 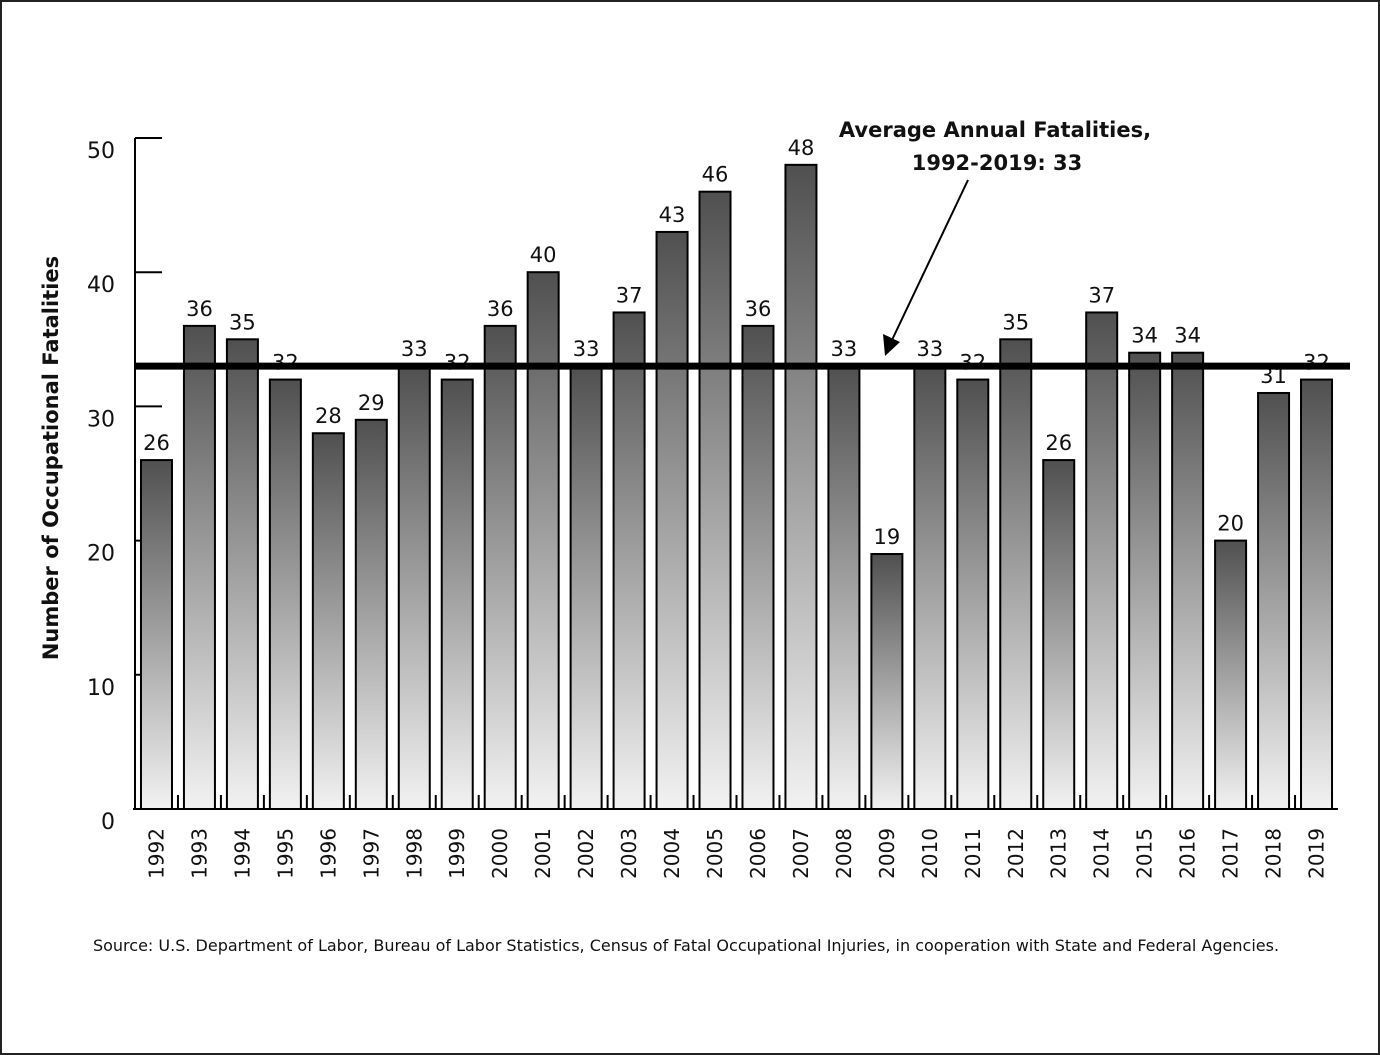 What do you see at coordinates (101, 688) in the screenshot?
I see `y-tick-label: 10` at bounding box center [101, 688].